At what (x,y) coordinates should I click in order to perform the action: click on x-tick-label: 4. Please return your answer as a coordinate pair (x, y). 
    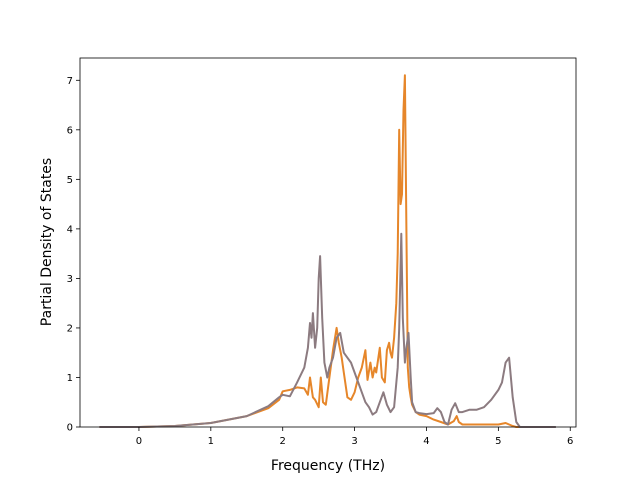
    Looking at the image, I should click on (426, 441).